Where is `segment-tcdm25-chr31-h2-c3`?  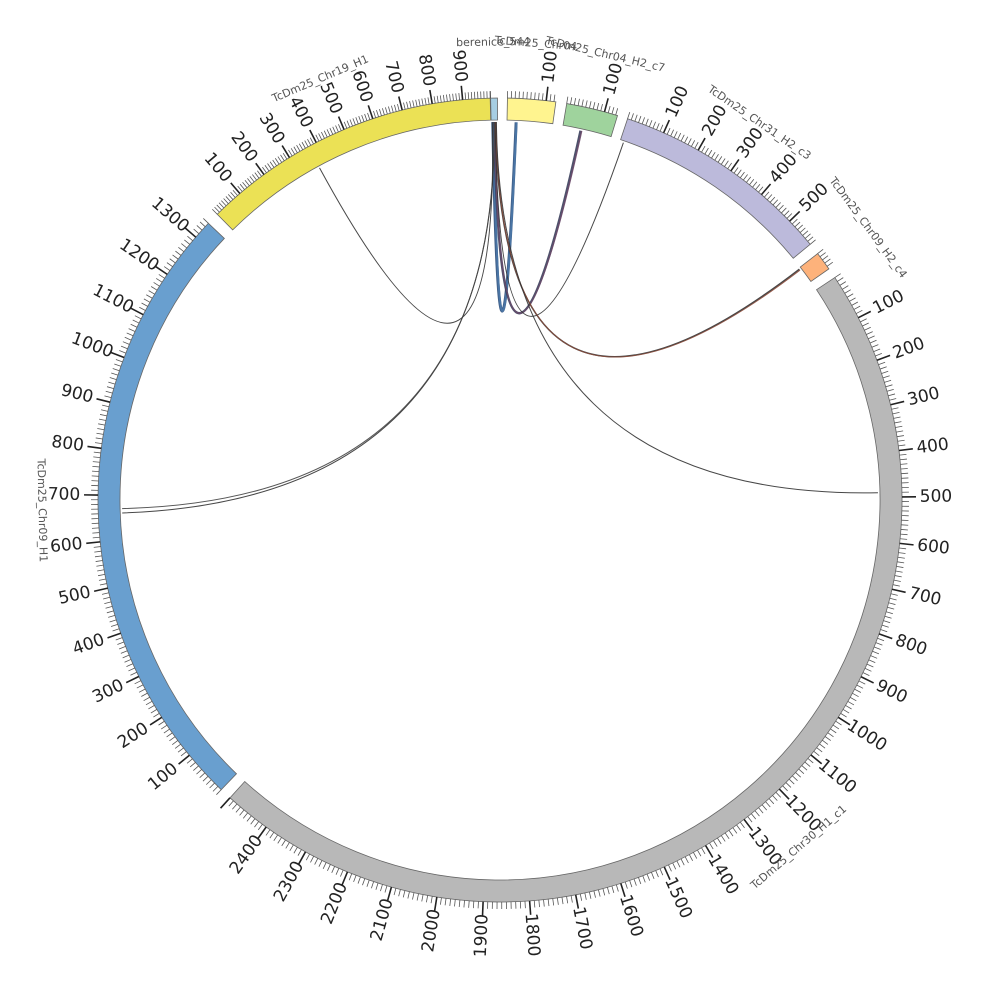 segment-tcdm25-chr31-h2-c3 is located at coordinates (715, 188).